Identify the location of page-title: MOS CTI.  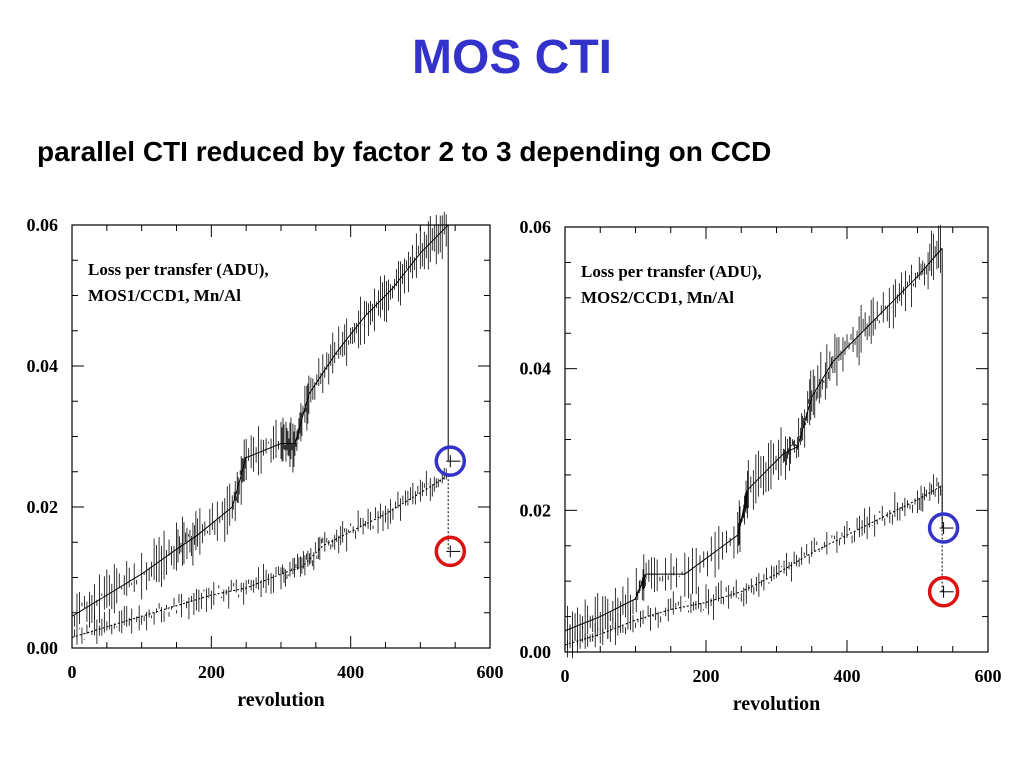
(512, 57).